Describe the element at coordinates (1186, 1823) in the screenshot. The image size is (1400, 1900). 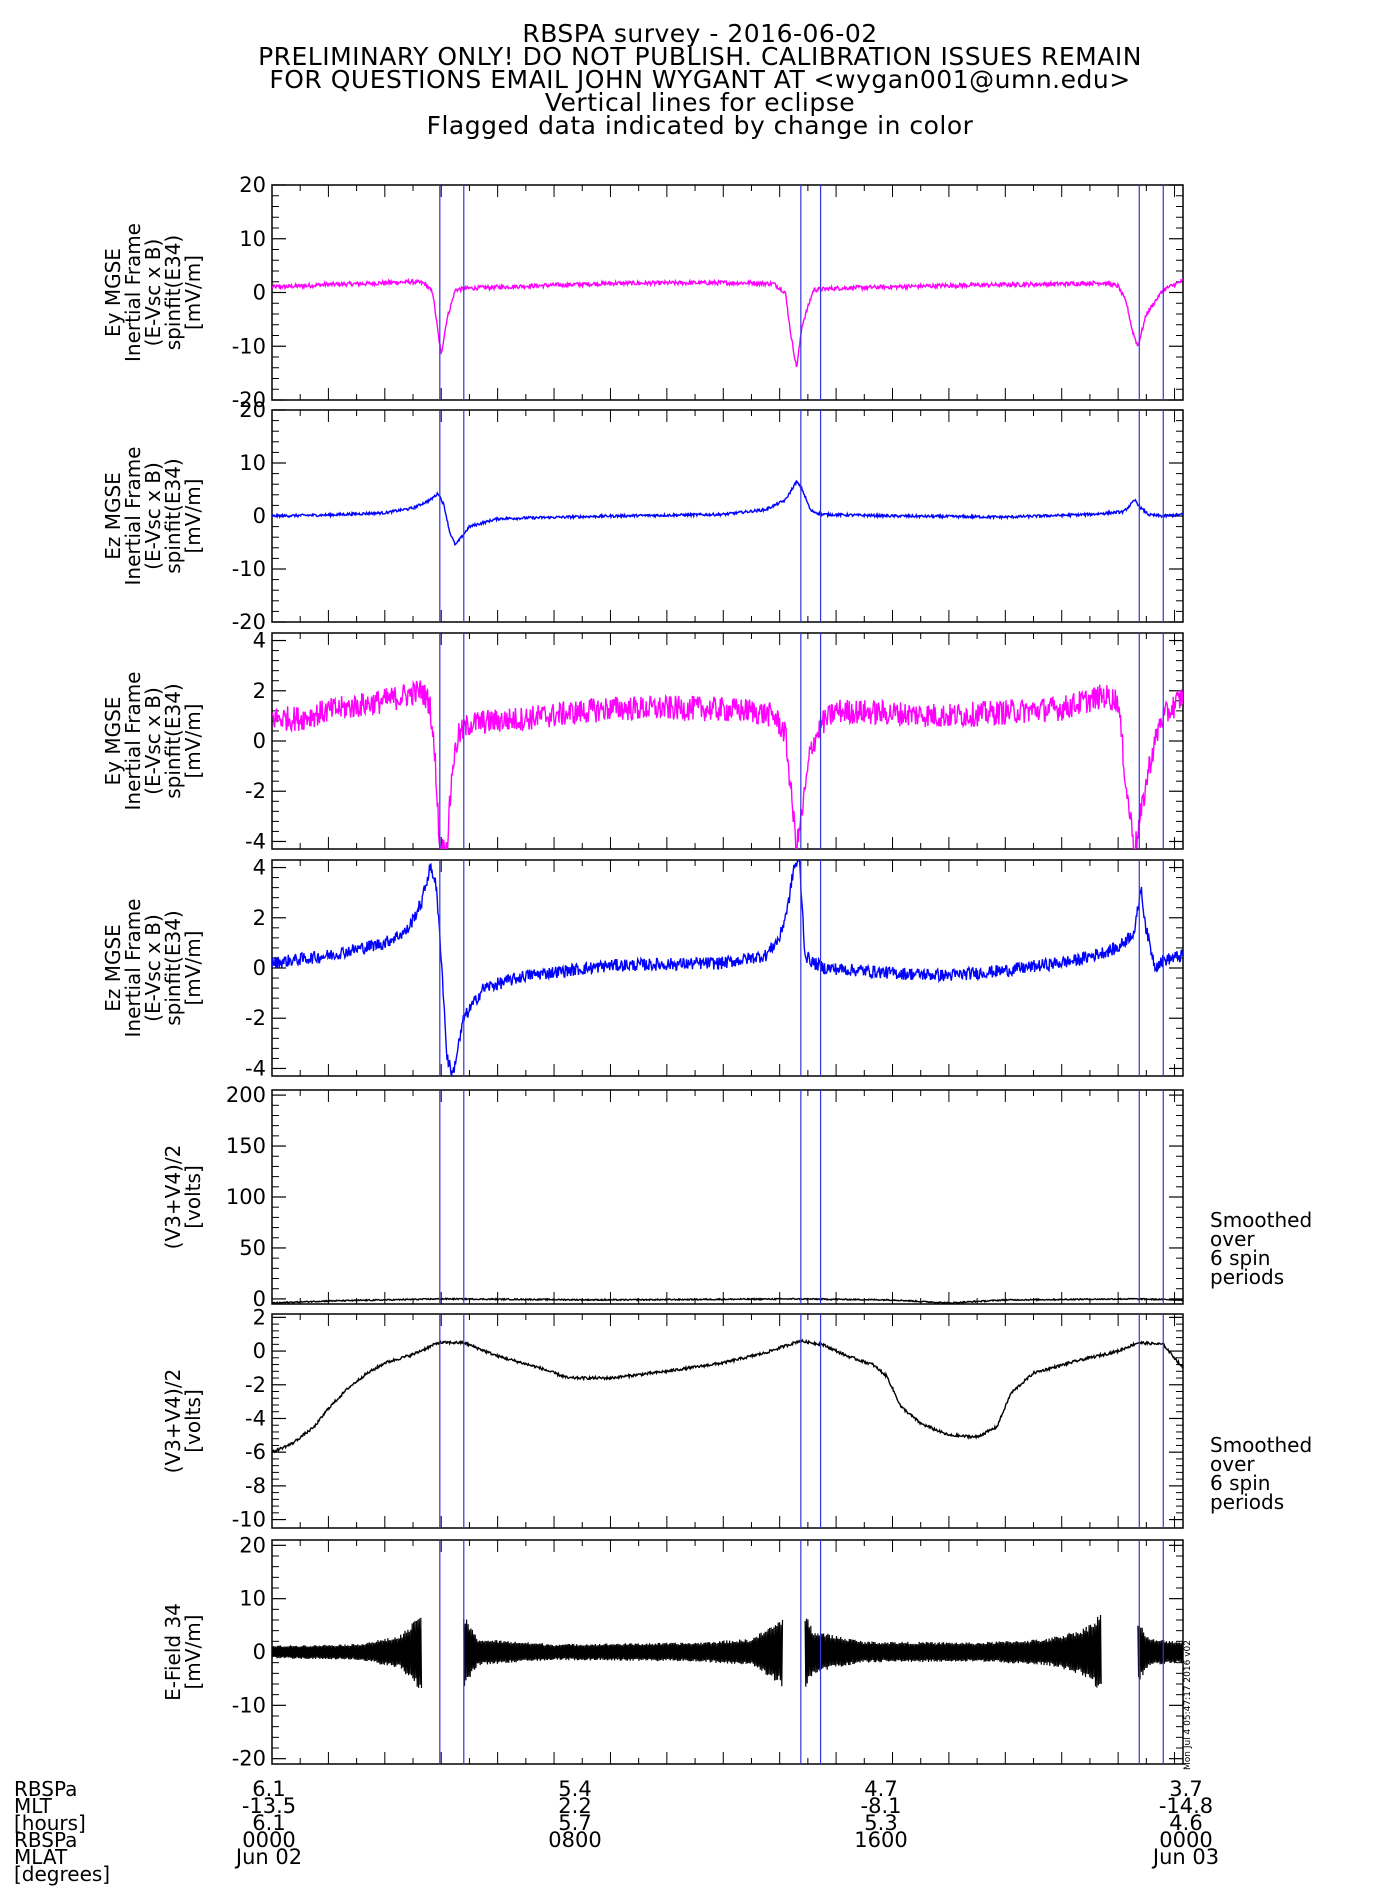
I see `time-column-4: 3.7 -14.8 4.6 0000 Jun 03` at that location.